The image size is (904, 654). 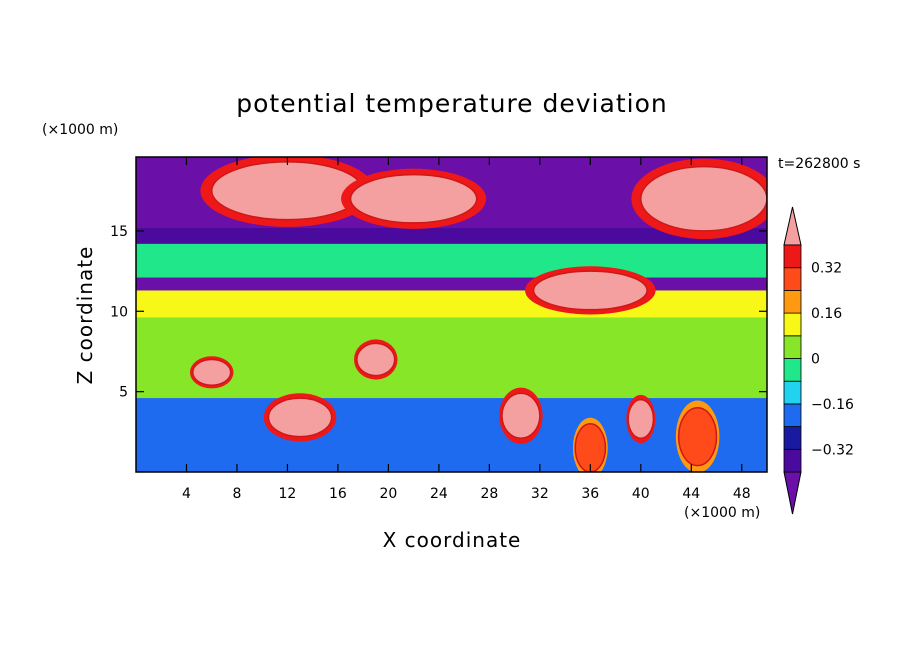 I want to click on x-tick-label-44: 44, so click(x=691, y=494).